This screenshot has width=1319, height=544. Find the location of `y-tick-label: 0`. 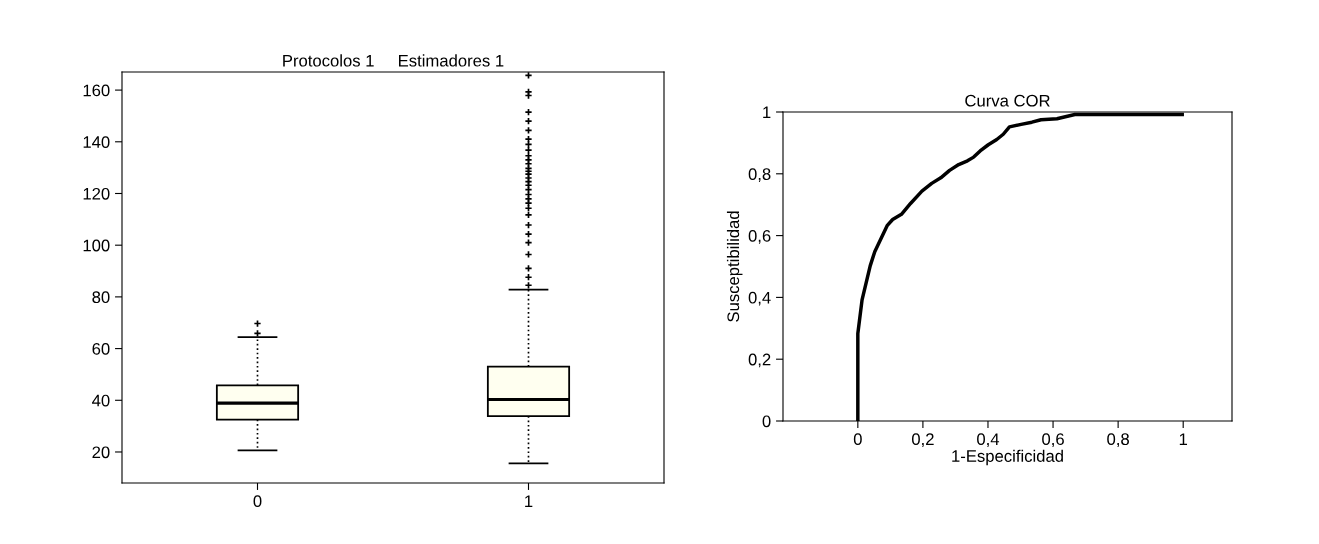

y-tick-label: 0 is located at coordinates (766, 421).